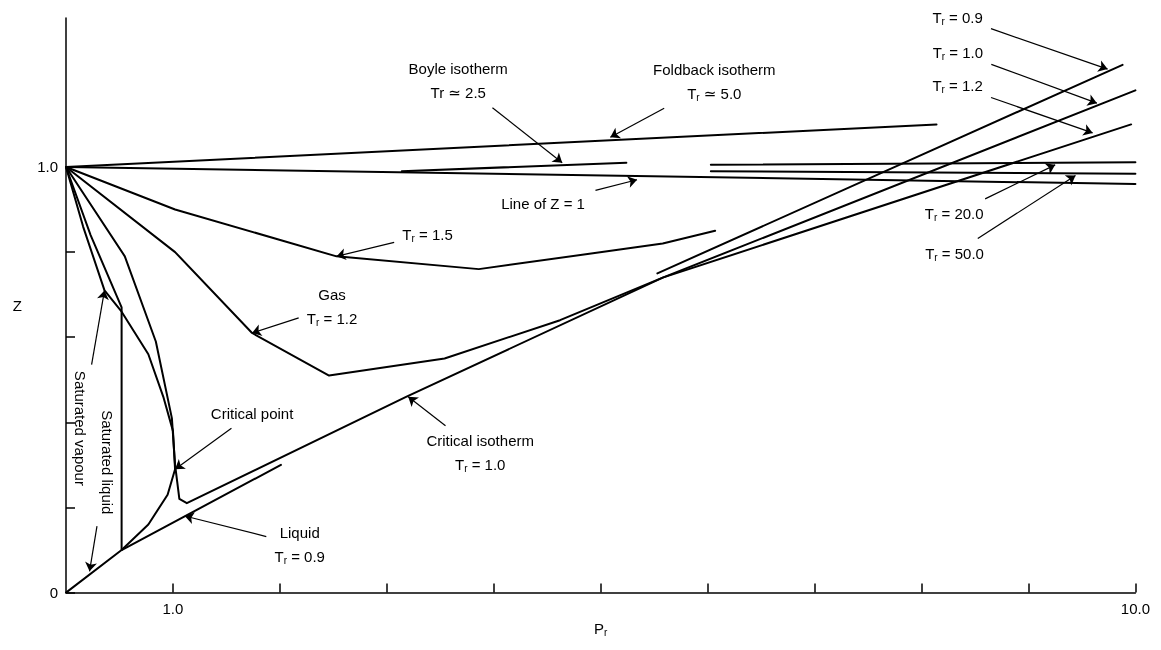 The image size is (1161, 650). I want to click on annotation: Boyle isotherm Tr ≃ 2.5, so click(458, 81).